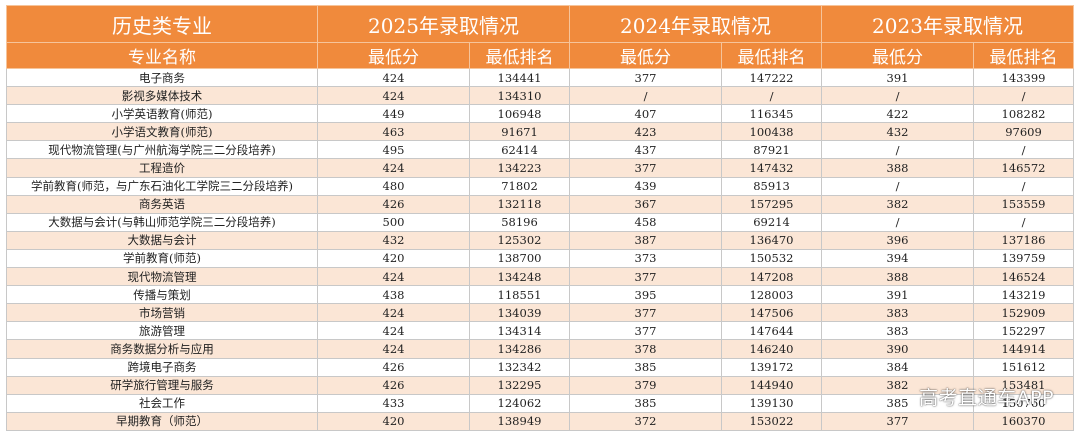  Describe the element at coordinates (1023, 132) in the screenshot. I see `min-rank-2023-cell: 97609` at that location.